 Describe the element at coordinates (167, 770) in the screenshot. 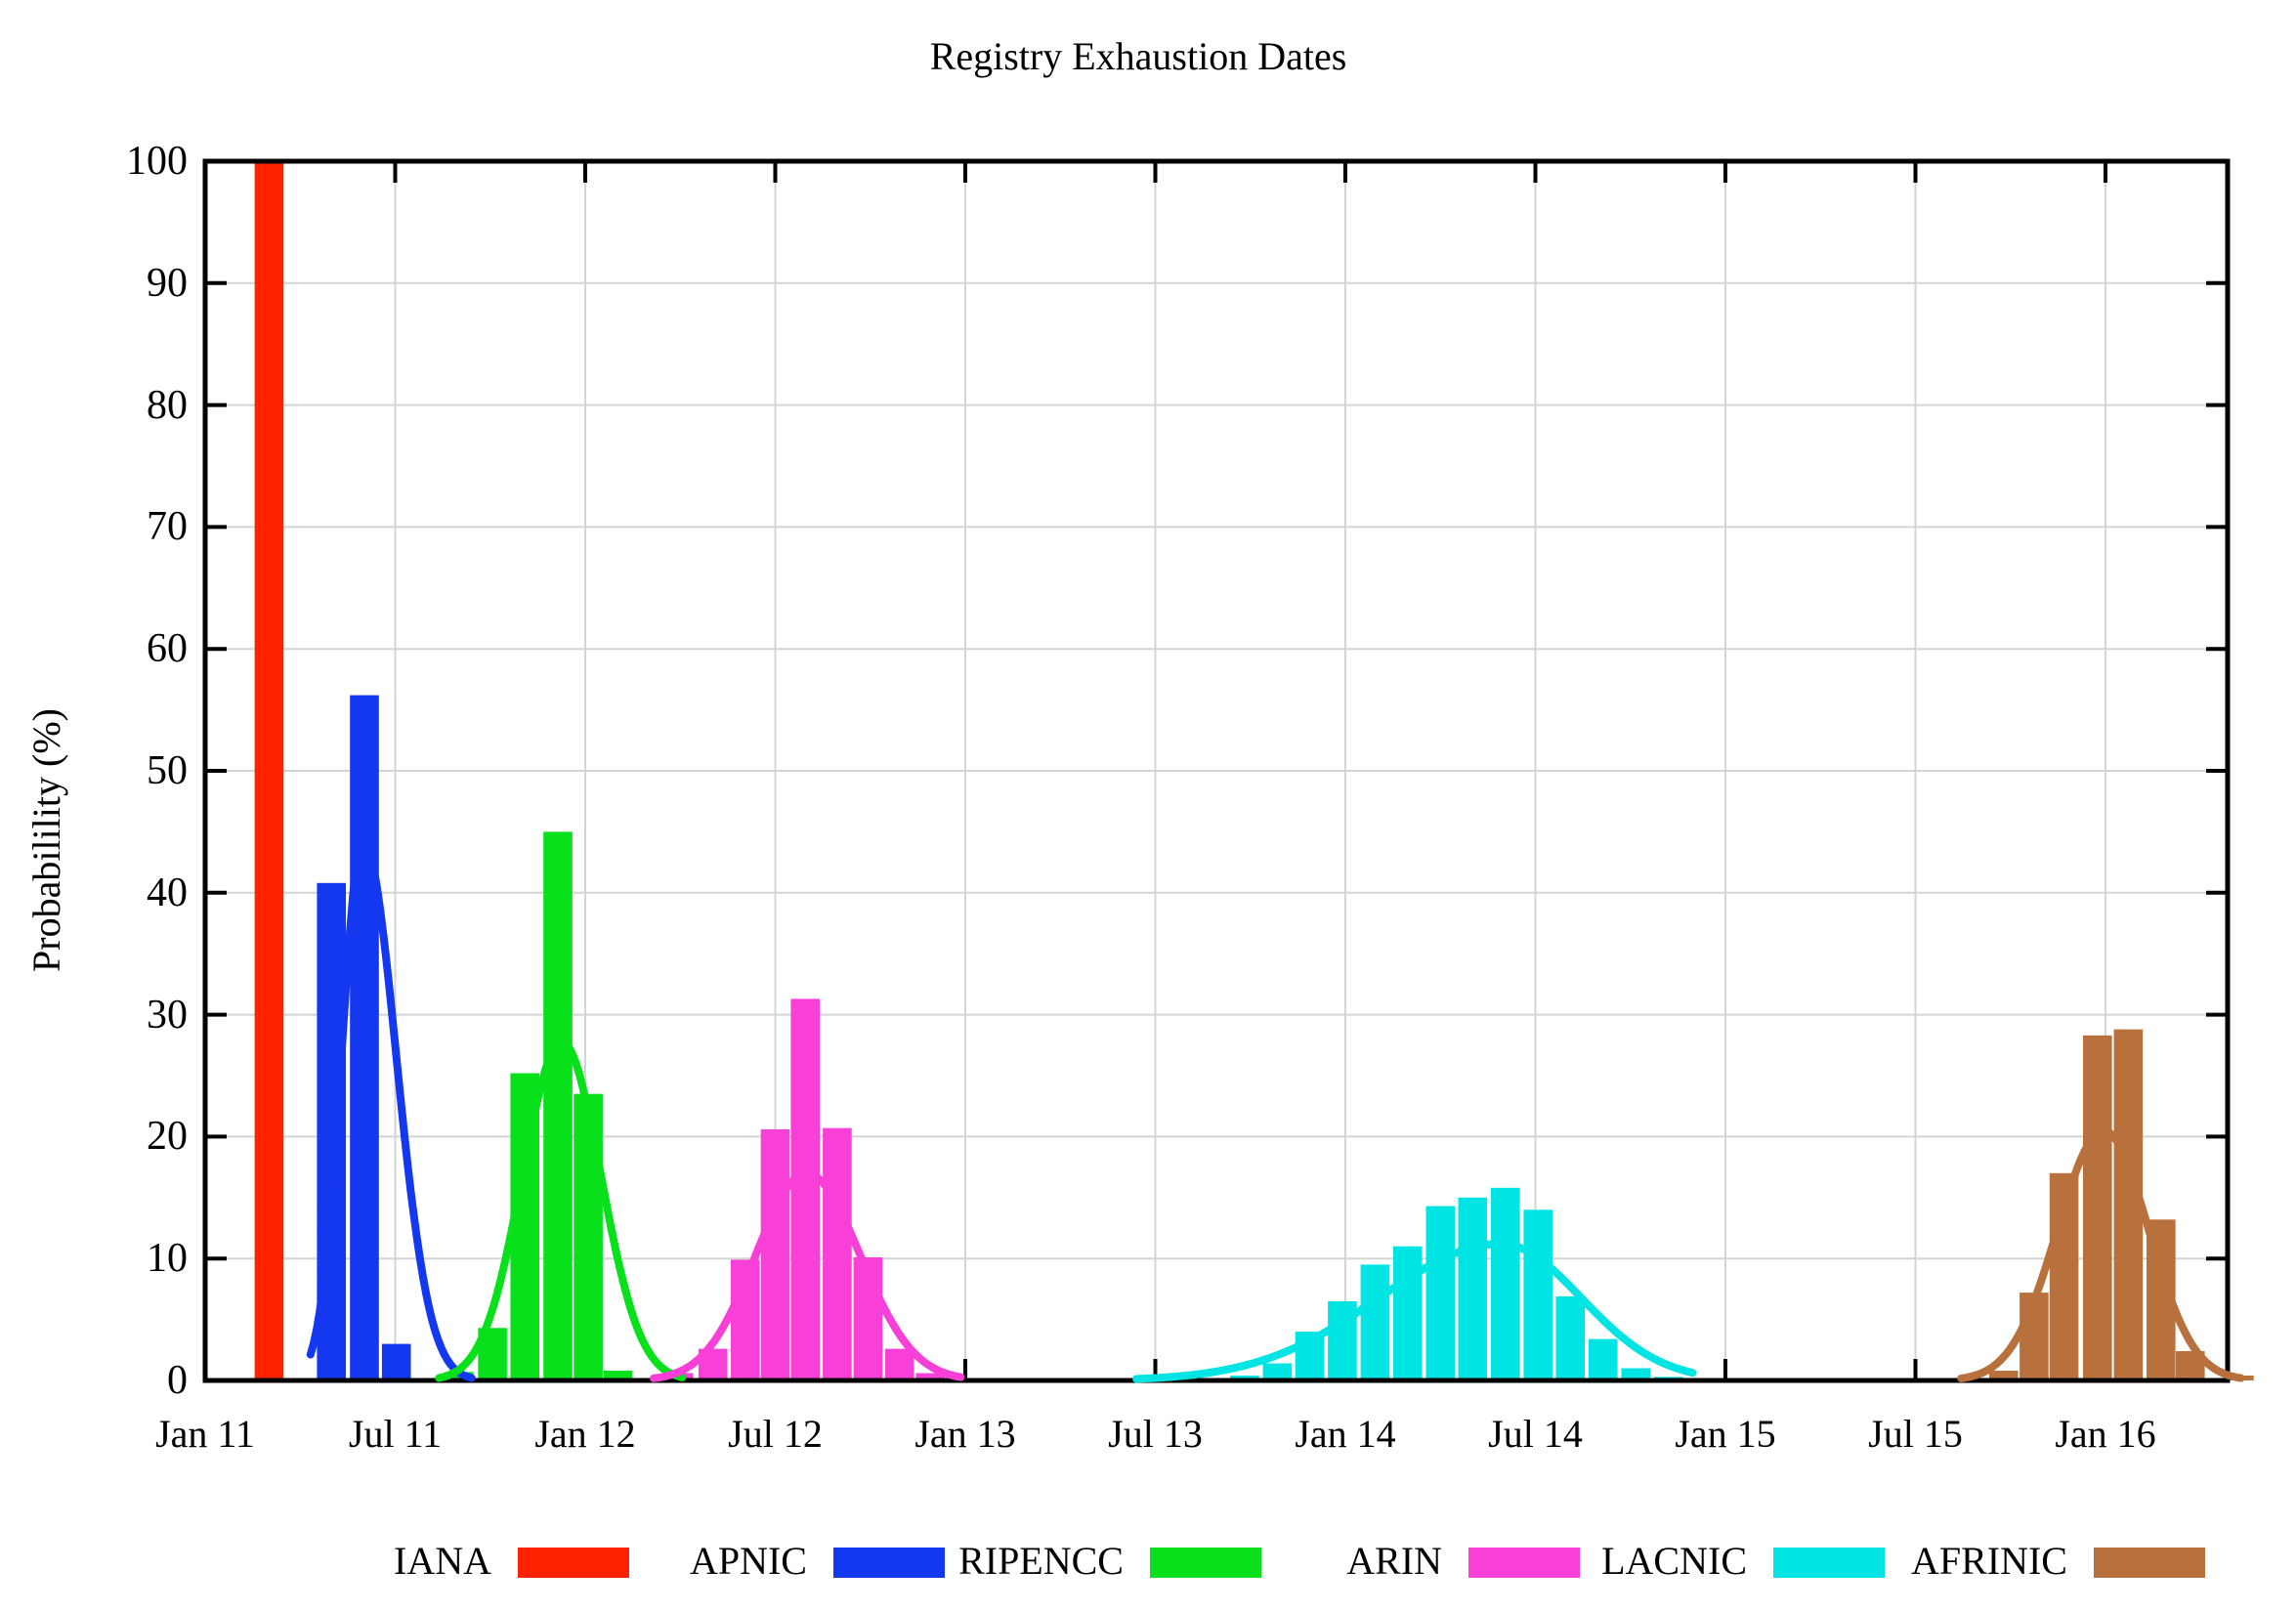

I see `y-tick-label-50: 50` at that location.